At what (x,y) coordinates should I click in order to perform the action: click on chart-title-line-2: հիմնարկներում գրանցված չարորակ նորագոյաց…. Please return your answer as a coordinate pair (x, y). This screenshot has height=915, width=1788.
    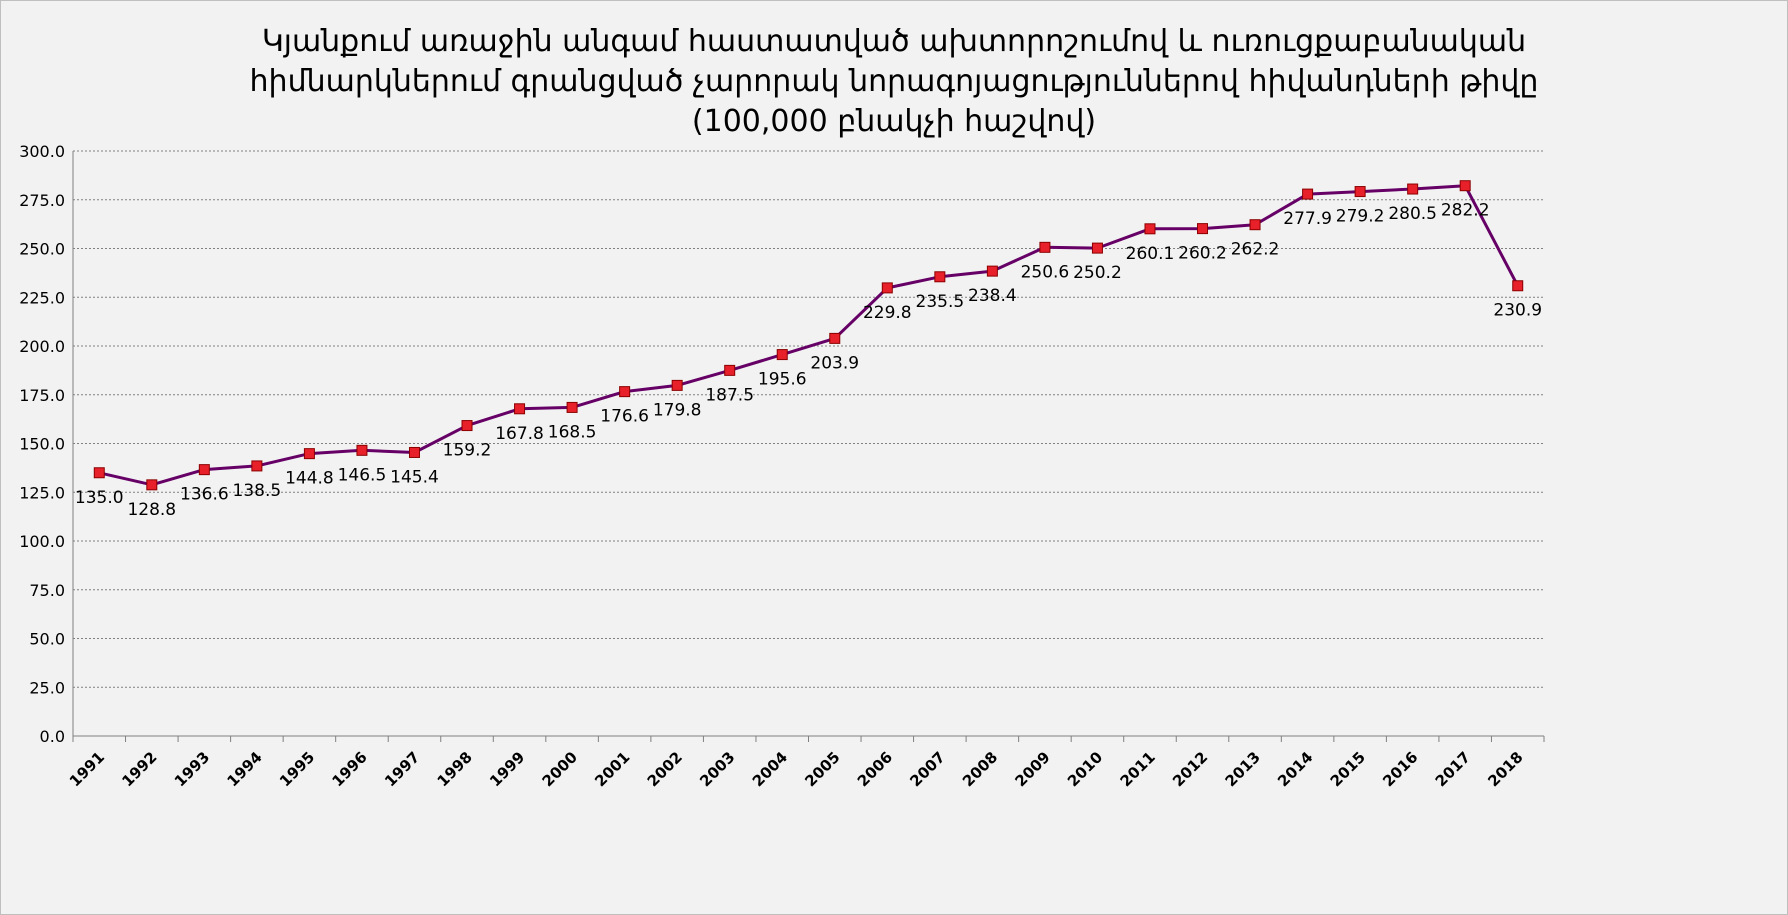
    Looking at the image, I should click on (894, 81).